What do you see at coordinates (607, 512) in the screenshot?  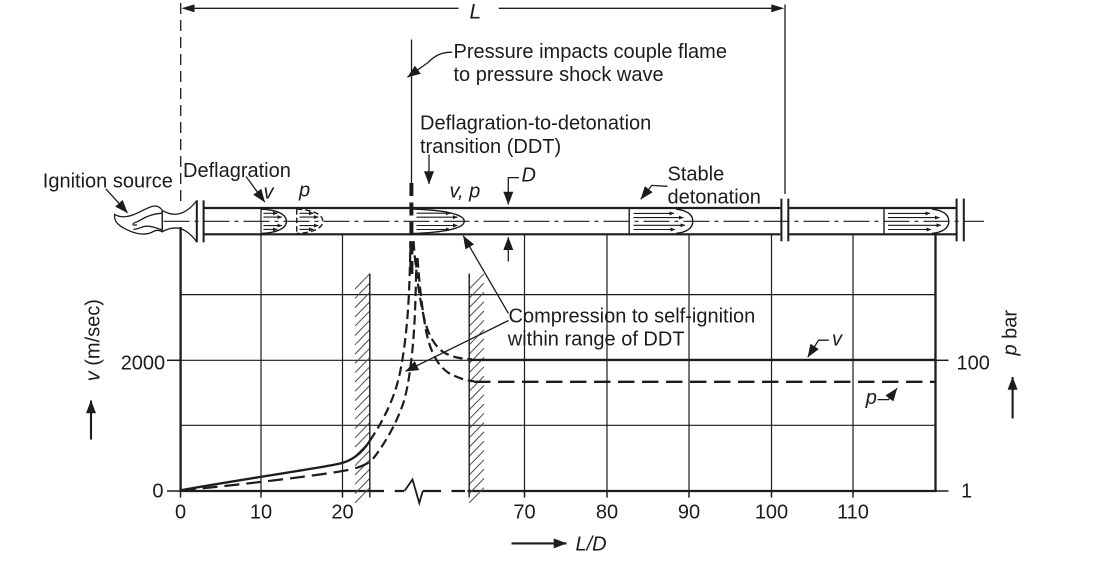 I see `svg-text: 80` at bounding box center [607, 512].